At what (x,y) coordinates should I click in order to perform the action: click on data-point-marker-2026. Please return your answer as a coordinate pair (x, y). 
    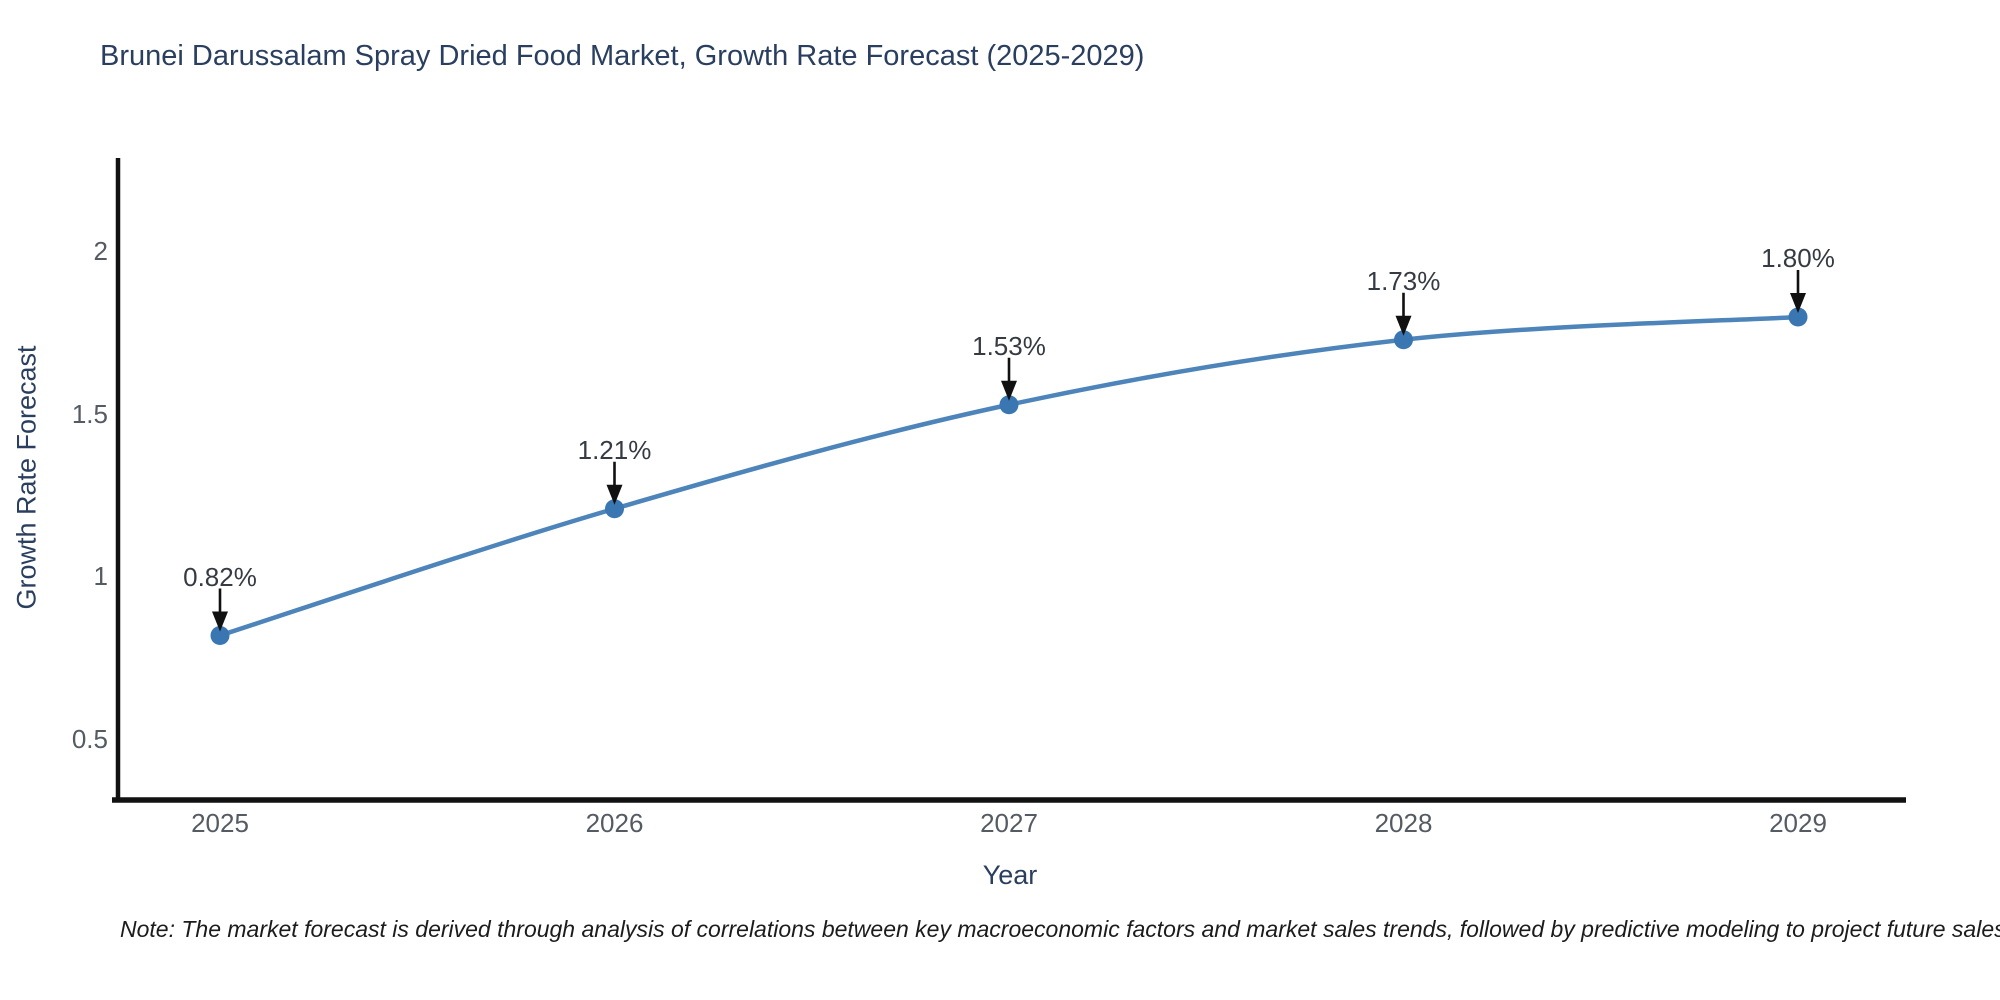
    Looking at the image, I should click on (614, 509).